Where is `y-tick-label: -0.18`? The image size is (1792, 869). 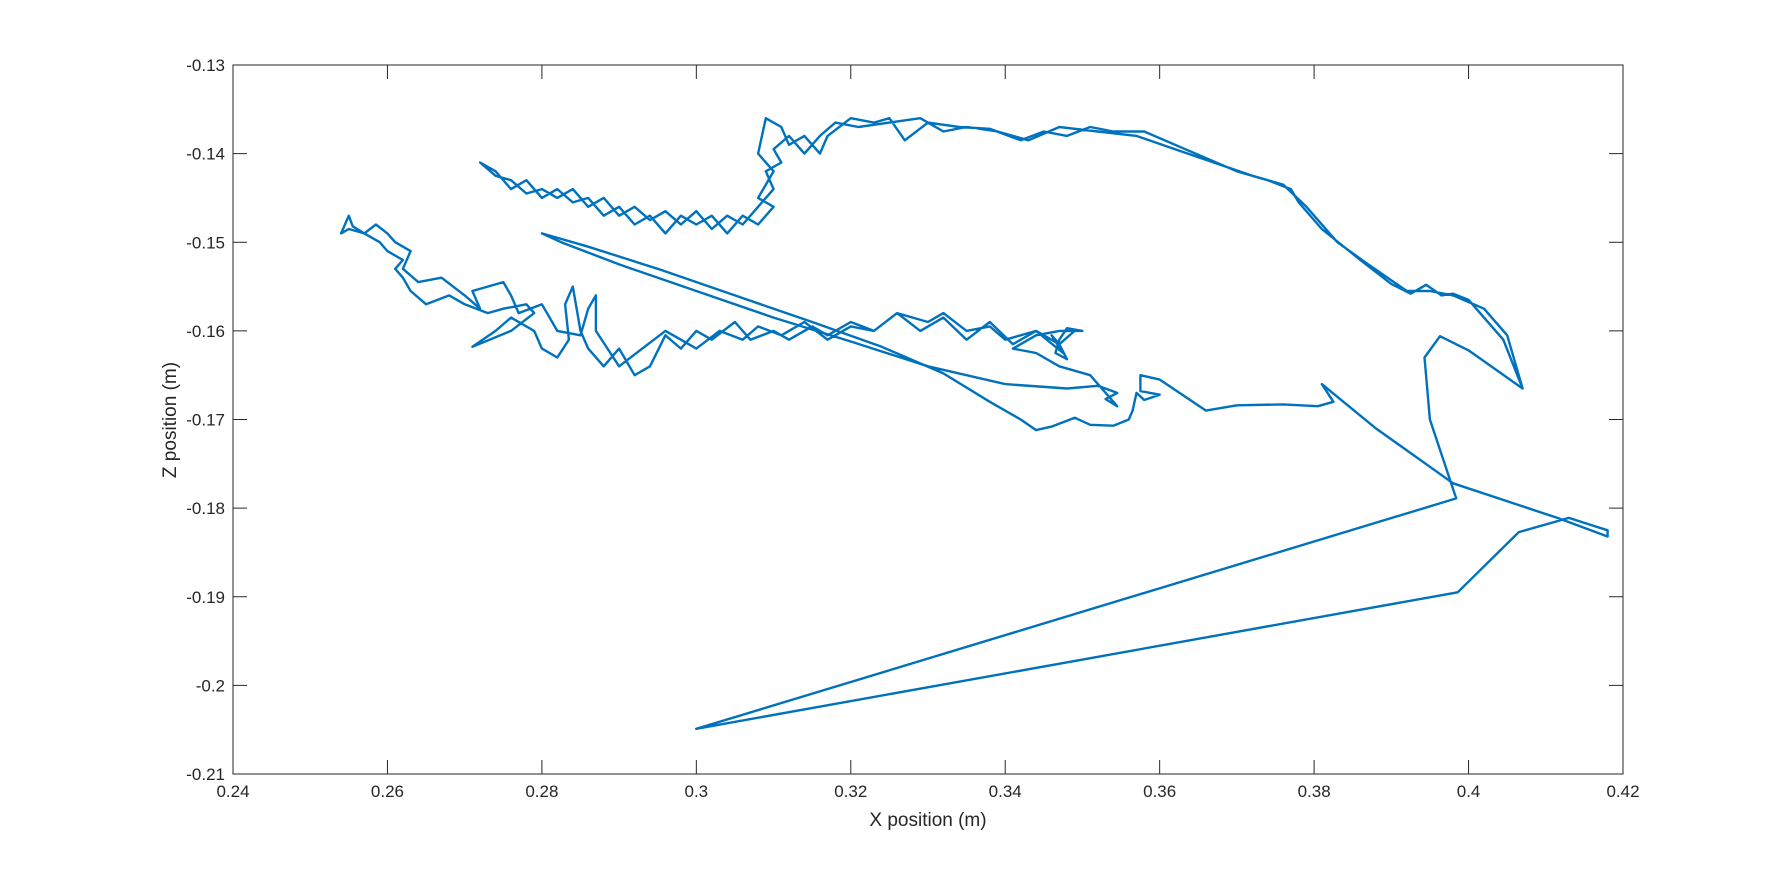 y-tick-label: -0.18 is located at coordinates (205, 508).